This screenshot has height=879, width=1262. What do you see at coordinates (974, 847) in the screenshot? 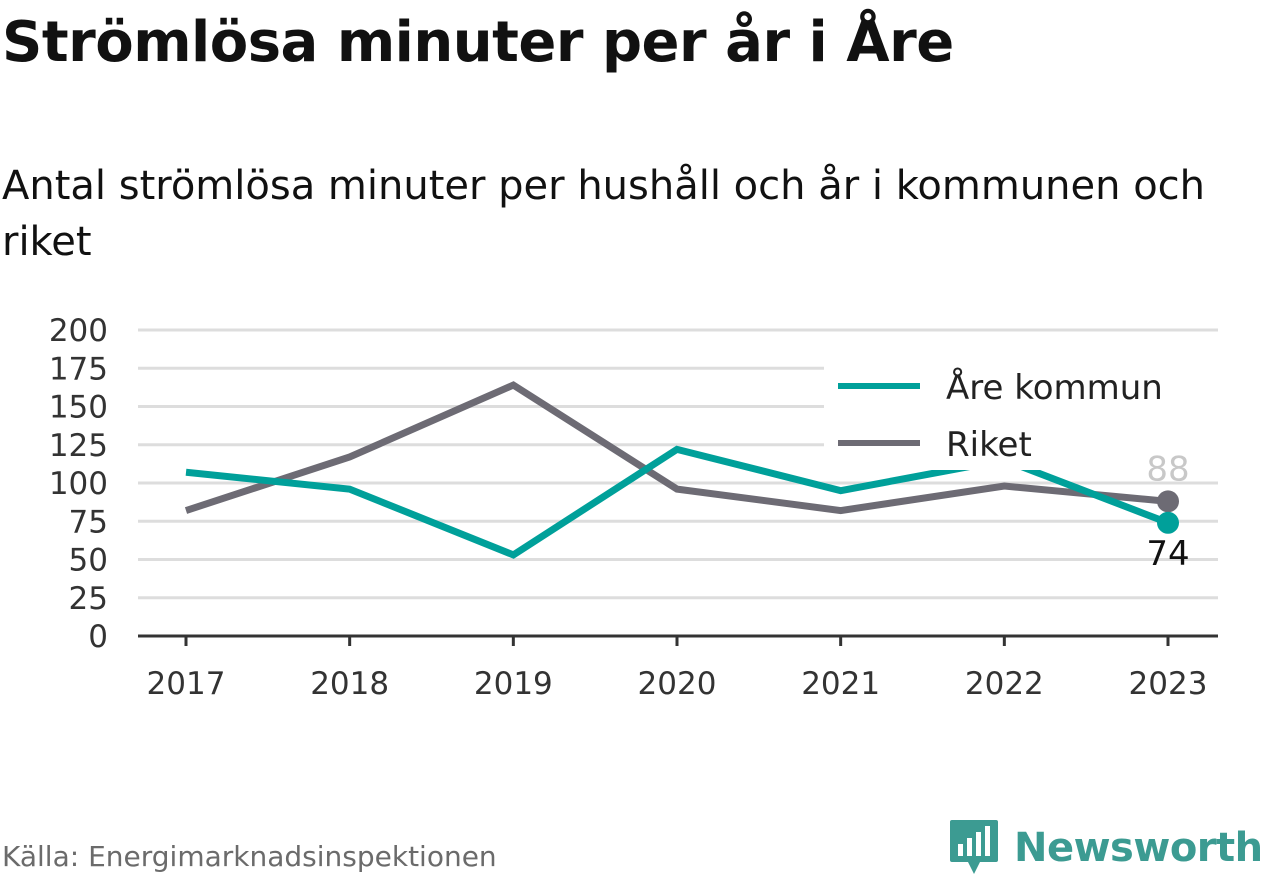
I see `newsworthy-logo-icon` at bounding box center [974, 847].